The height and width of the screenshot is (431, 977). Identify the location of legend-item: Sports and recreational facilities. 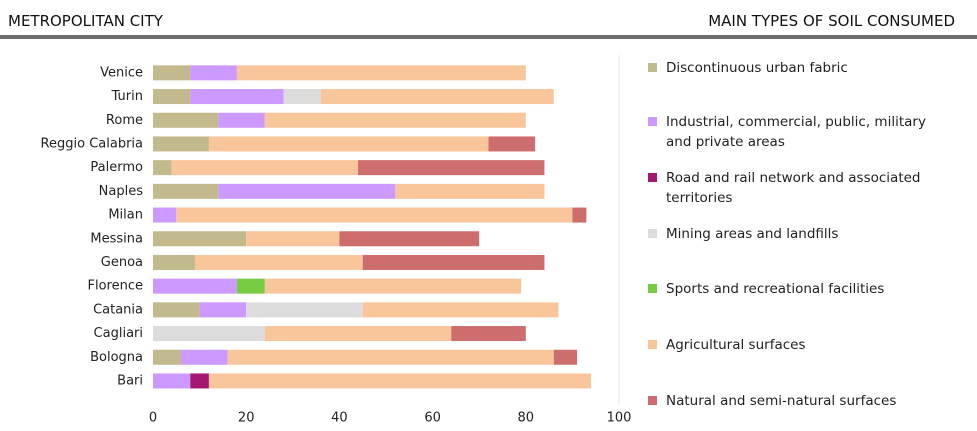
(798, 289).